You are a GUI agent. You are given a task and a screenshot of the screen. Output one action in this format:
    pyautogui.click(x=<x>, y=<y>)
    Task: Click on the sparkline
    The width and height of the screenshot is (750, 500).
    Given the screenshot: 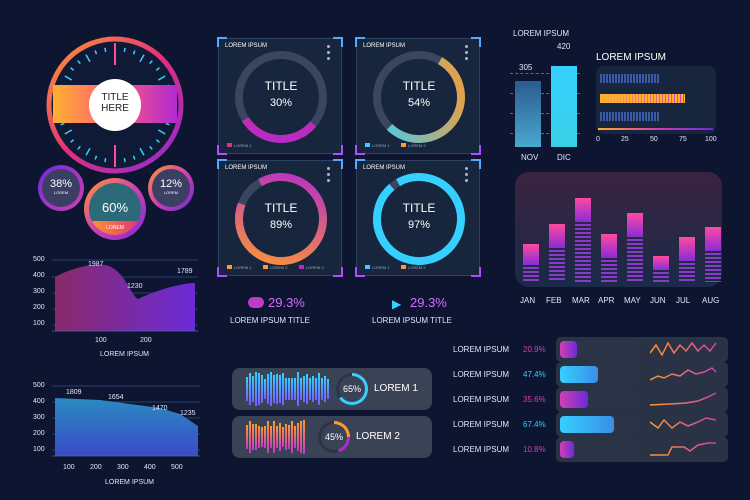 What is the action you would take?
    pyautogui.click(x=685, y=375)
    